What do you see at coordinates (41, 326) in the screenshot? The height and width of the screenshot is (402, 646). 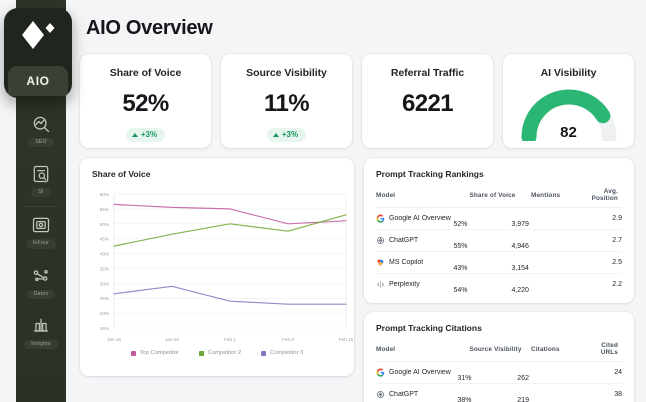 I see `bar-chart-icon` at bounding box center [41, 326].